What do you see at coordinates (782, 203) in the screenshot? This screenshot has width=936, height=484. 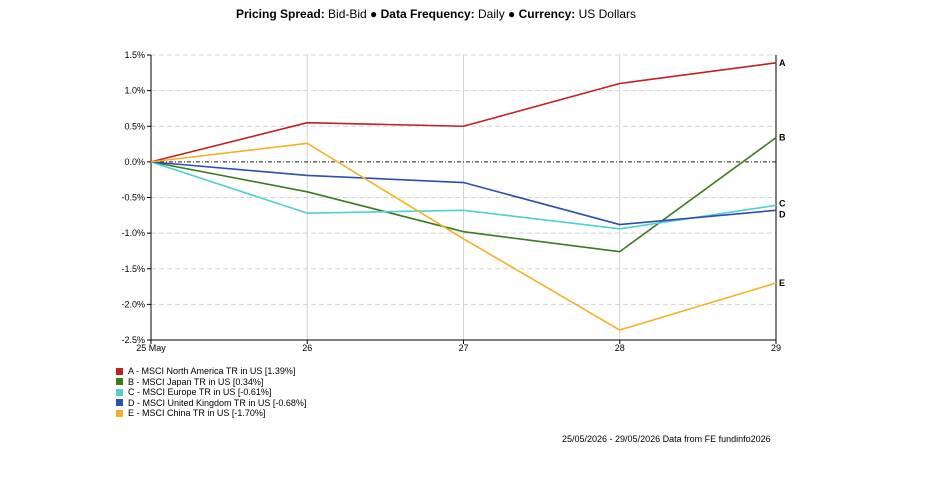 I see `series-end-label-c: C` at bounding box center [782, 203].